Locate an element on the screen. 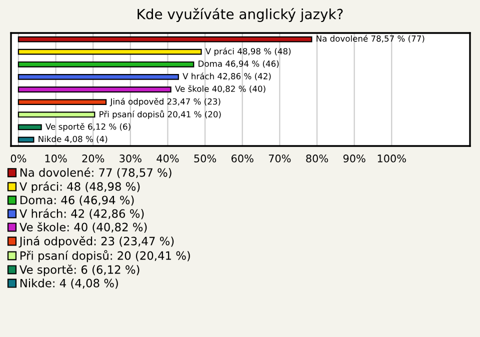  x-tick-label: 40% is located at coordinates (167, 158).